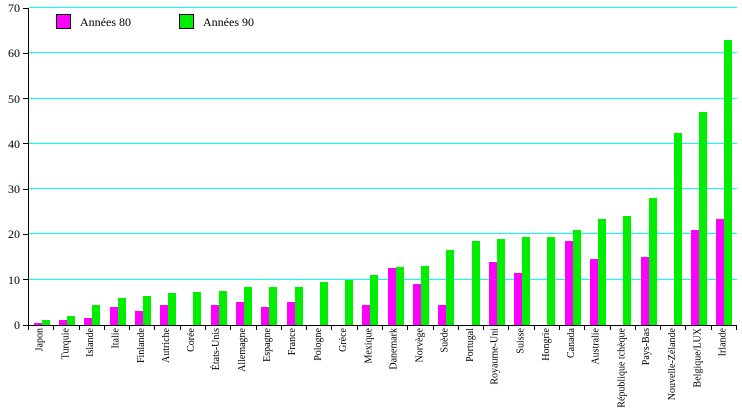  What do you see at coordinates (470, 345) in the screenshot?
I see `x-axis-label: Portugal` at bounding box center [470, 345].